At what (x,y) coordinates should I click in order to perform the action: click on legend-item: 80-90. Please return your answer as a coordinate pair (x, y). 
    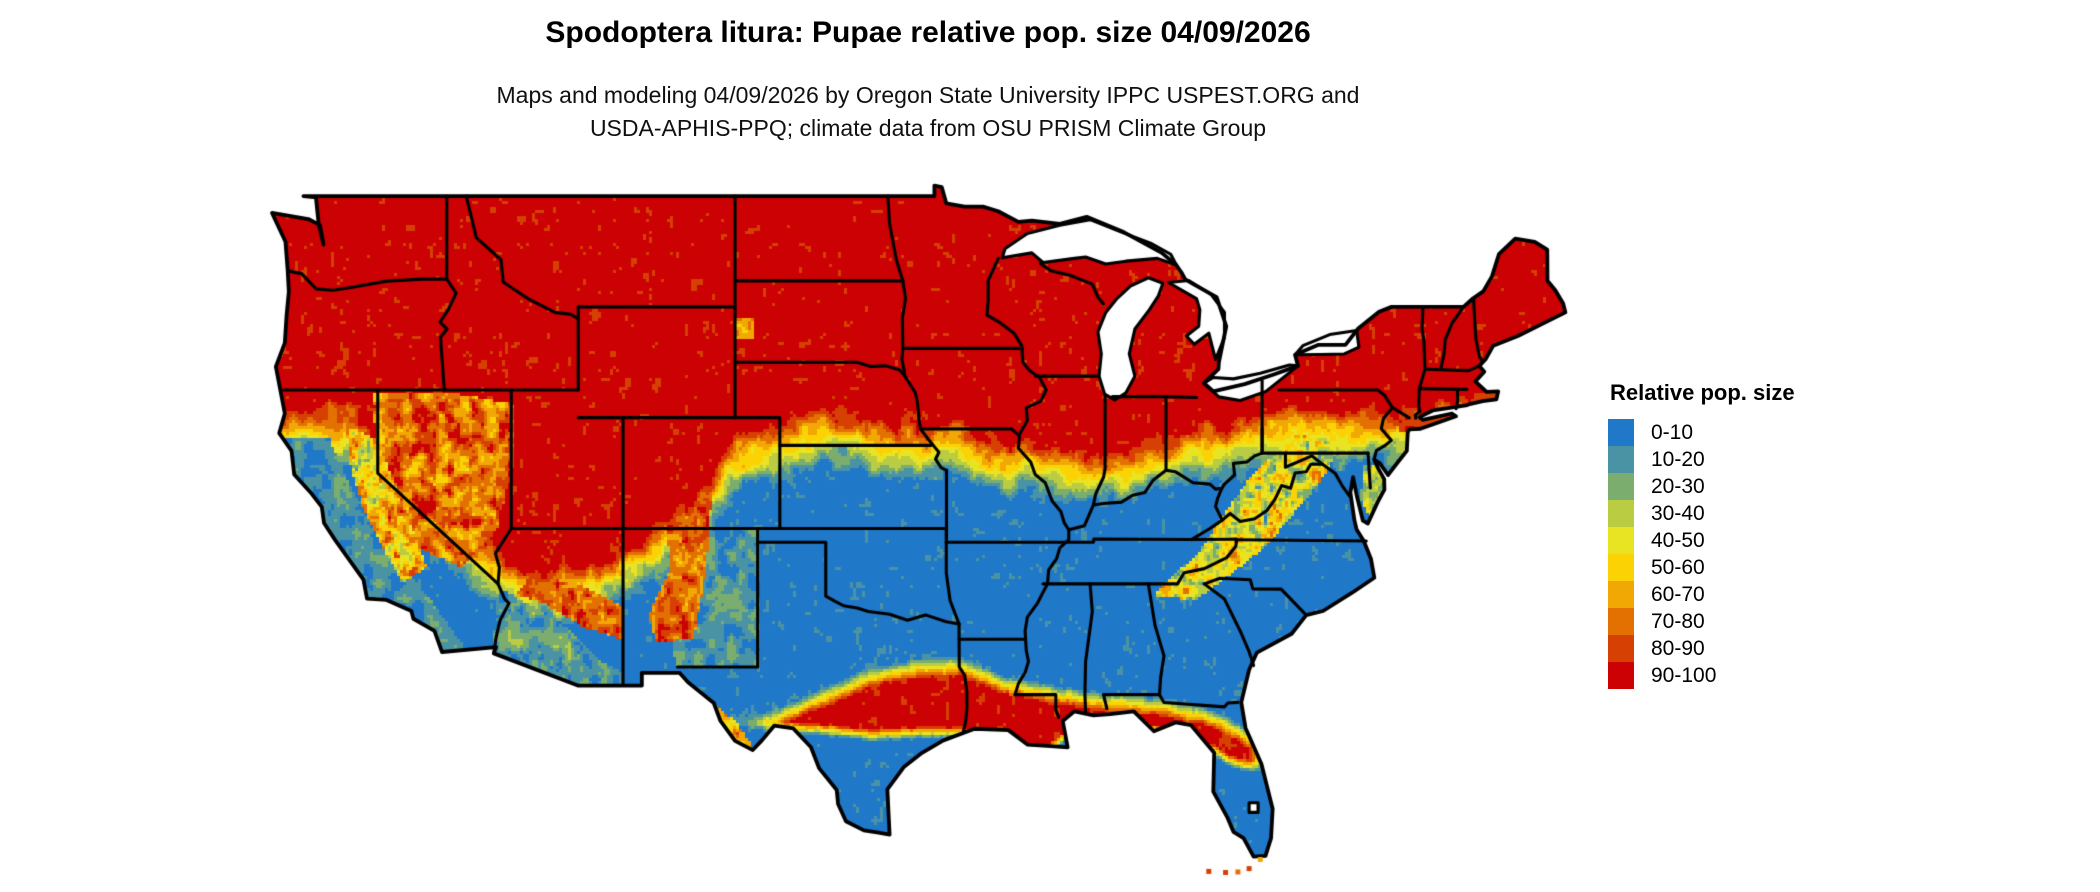
    Looking at the image, I should click on (1701, 648).